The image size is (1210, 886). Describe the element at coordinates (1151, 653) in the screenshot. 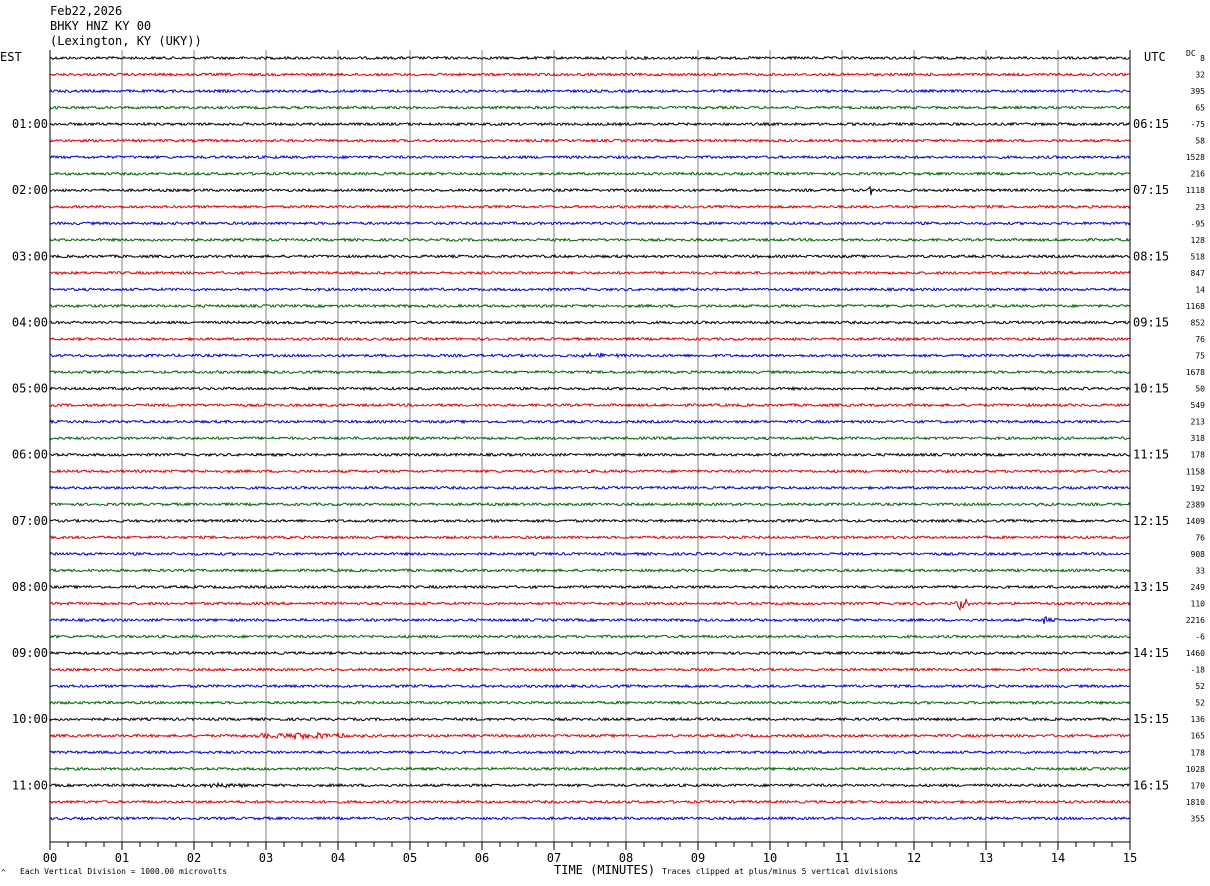

I see `hour-label-right: 14:15` at that location.